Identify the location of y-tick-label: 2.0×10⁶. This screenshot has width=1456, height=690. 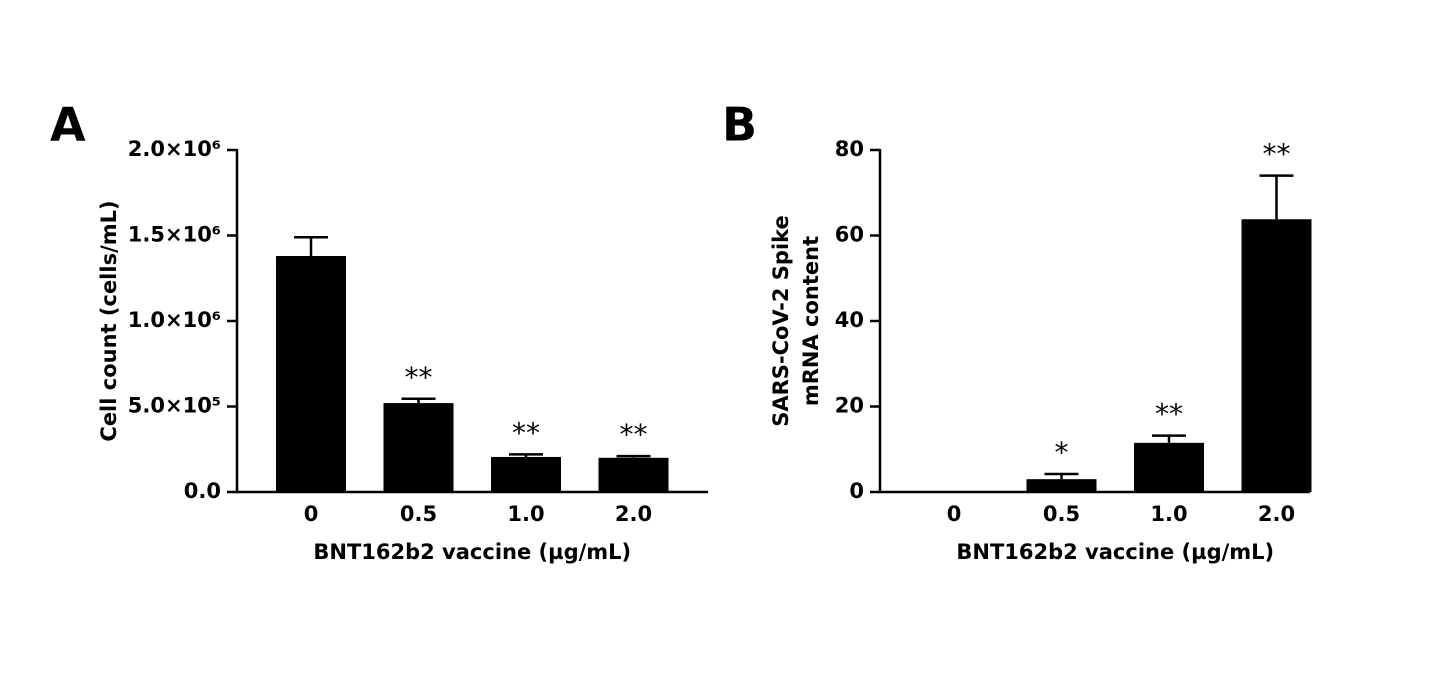
(174, 149).